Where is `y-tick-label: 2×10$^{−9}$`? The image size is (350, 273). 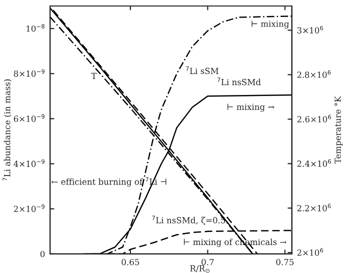
y-tick-label: 2×10$^{−9}$ is located at coordinates (29, 208).